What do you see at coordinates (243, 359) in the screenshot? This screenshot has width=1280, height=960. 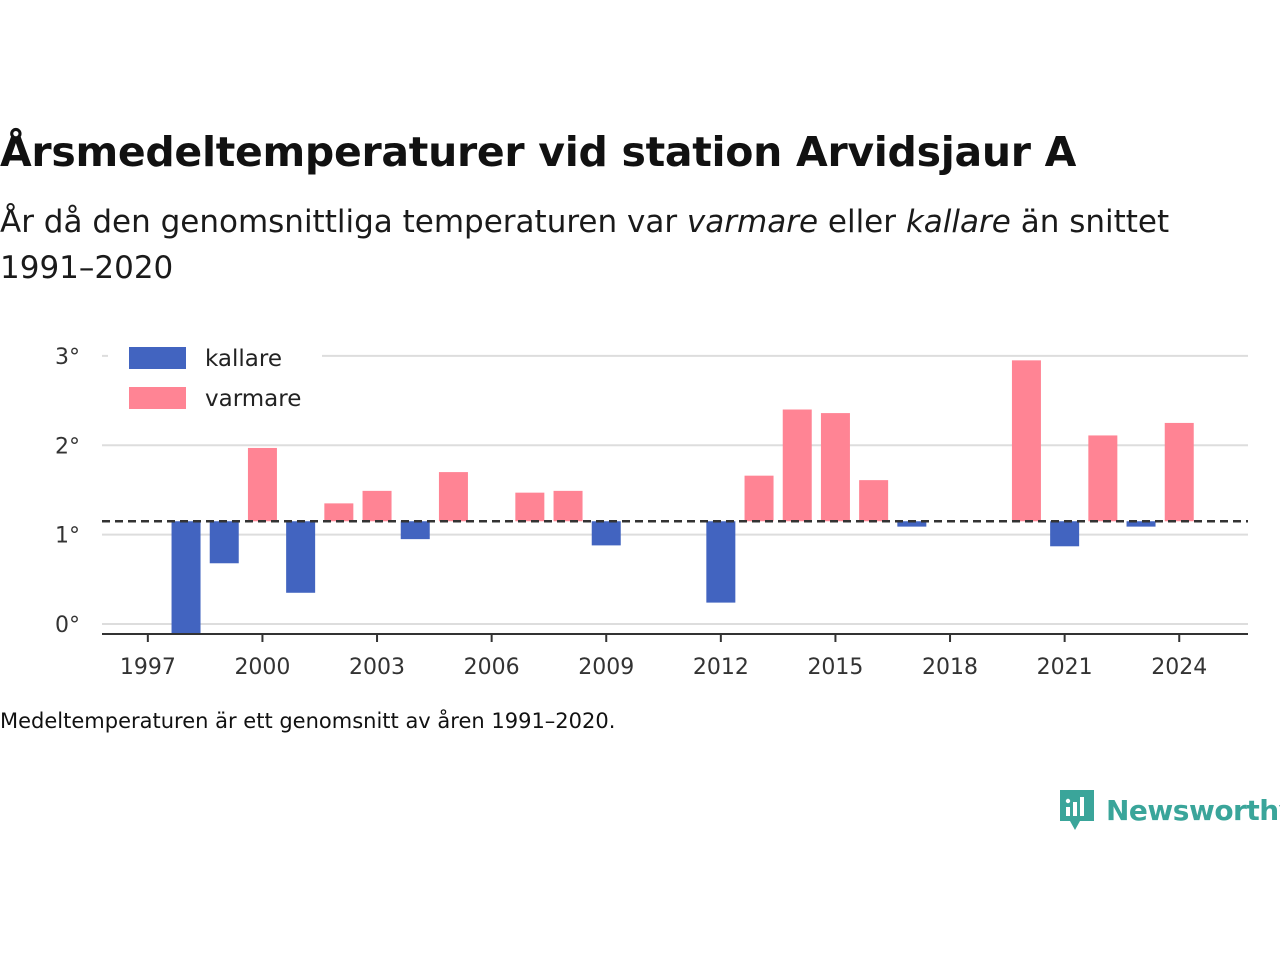 I see `legend-label-kallare: kallare` at bounding box center [243, 359].